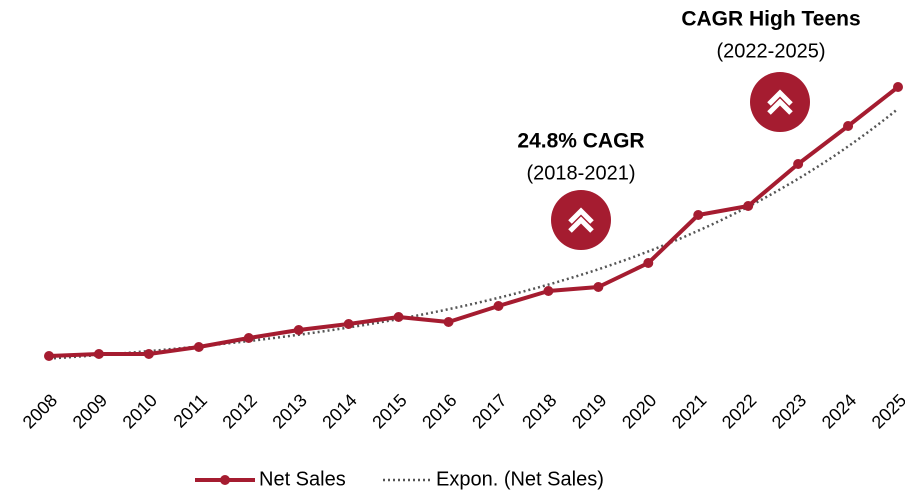 Image resolution: width=905 pixels, height=495 pixels. Describe the element at coordinates (886, 411) in the screenshot. I see `x-tick-label: 2025` at that location.